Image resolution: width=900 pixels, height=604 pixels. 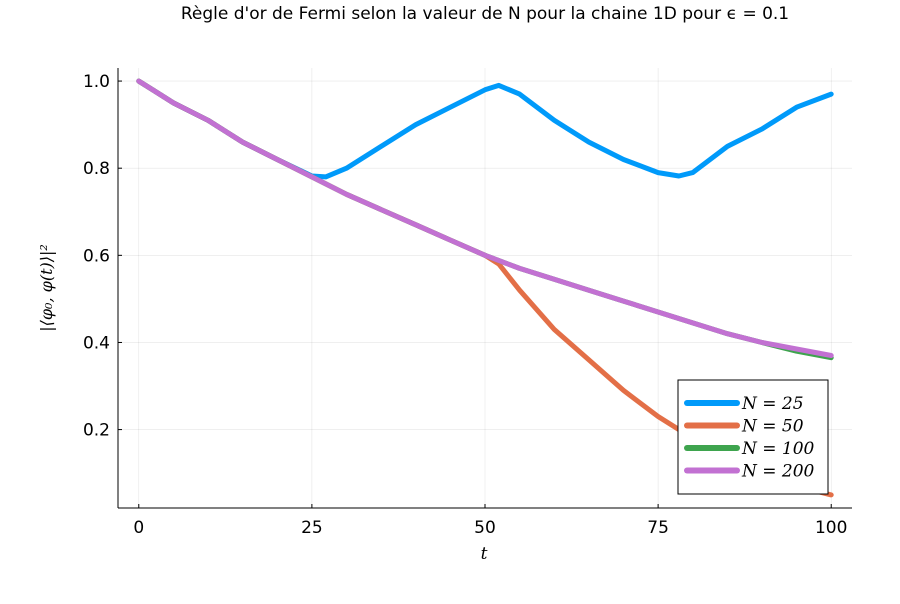 What do you see at coordinates (138, 528) in the screenshot?
I see `x-tick-label: 0` at bounding box center [138, 528].